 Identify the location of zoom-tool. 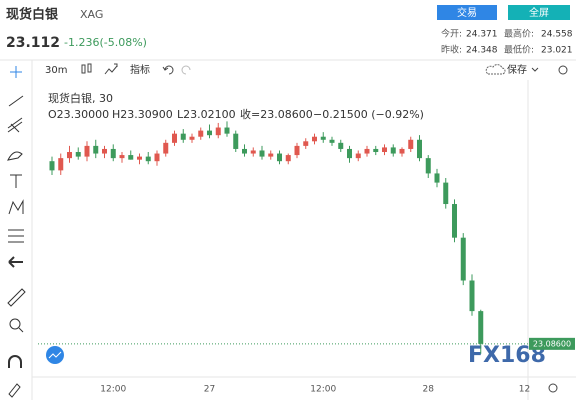
(15, 324).